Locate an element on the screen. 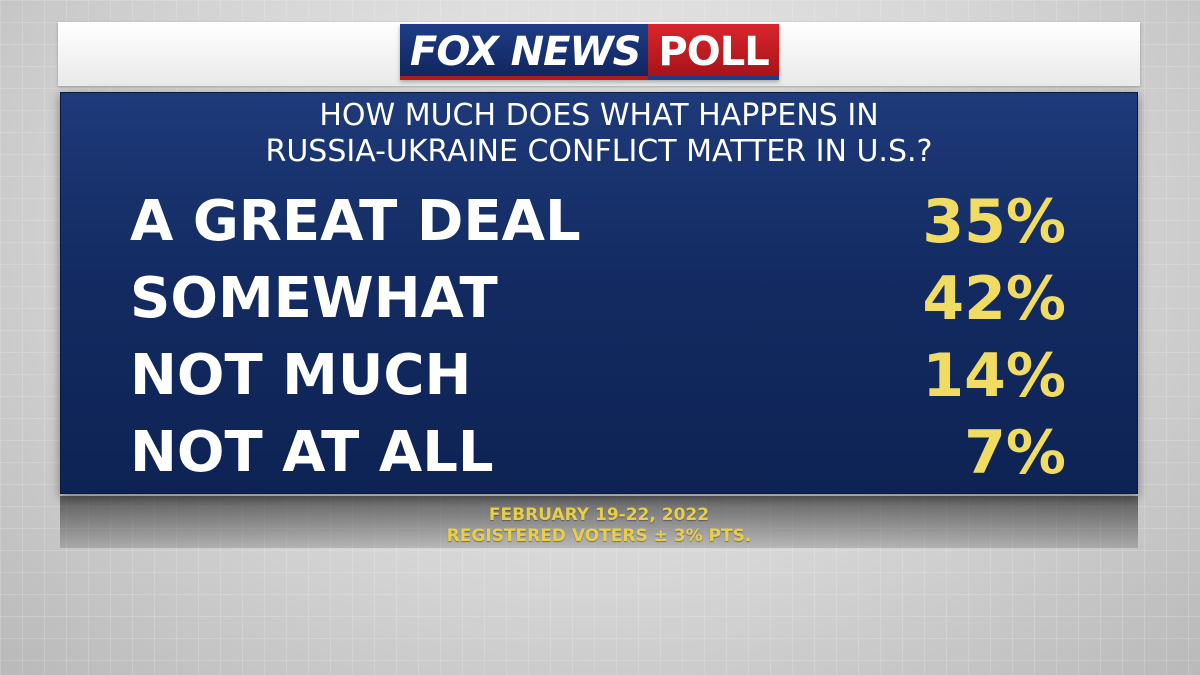 This screenshot has width=1200, height=675. result-label: SOMEWHAT is located at coordinates (314, 298).